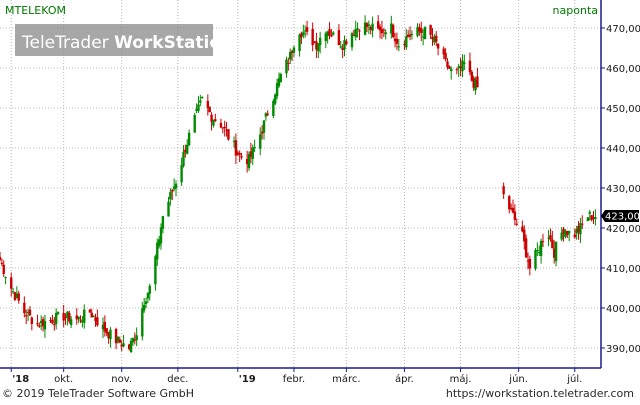 This screenshot has height=405, width=640. I want to click on watermark: TeleTrader WorkStation, so click(124, 40).